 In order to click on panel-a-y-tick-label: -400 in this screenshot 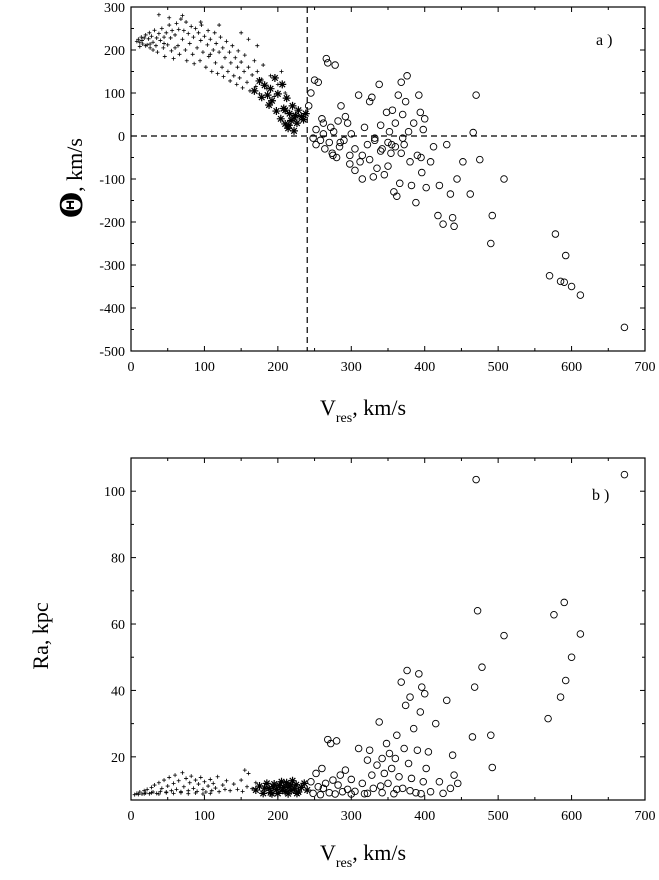, I will do `click(112, 309)`.